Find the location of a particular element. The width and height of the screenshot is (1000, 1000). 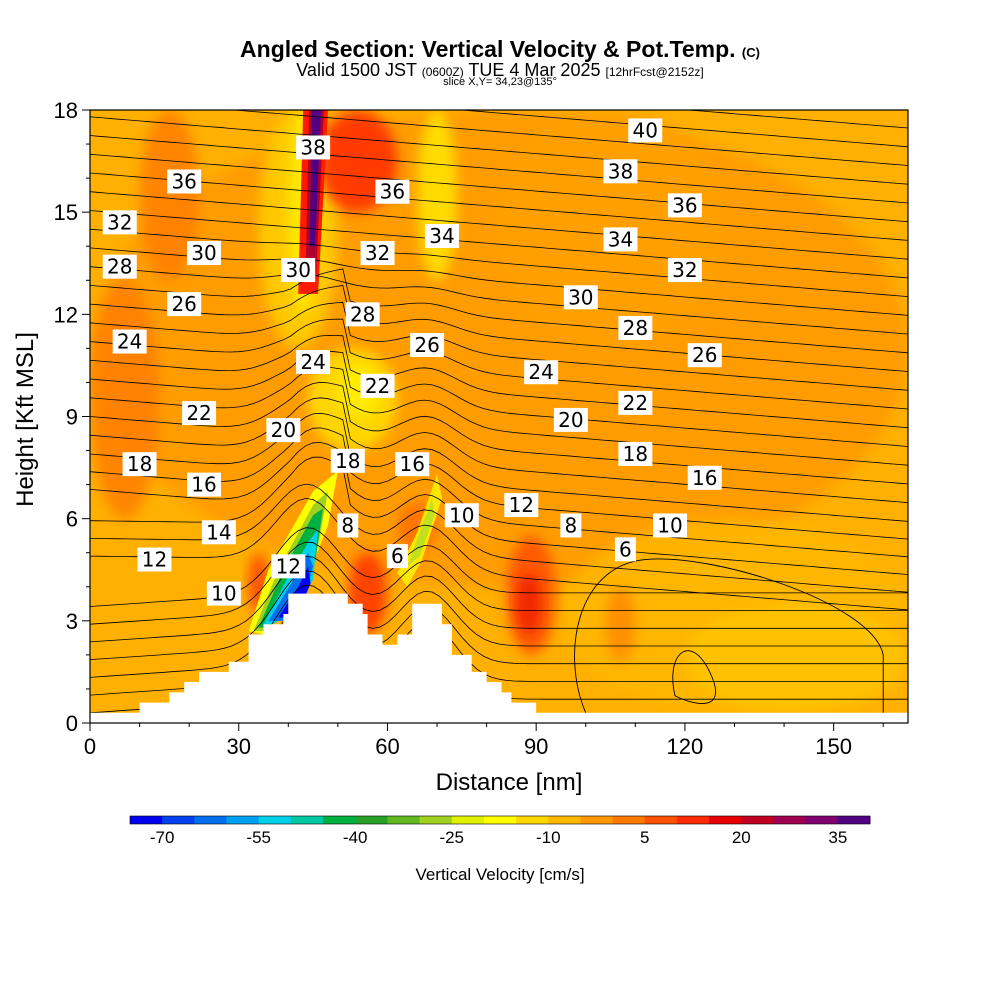

y-tick-label: 3 is located at coordinates (72, 621).